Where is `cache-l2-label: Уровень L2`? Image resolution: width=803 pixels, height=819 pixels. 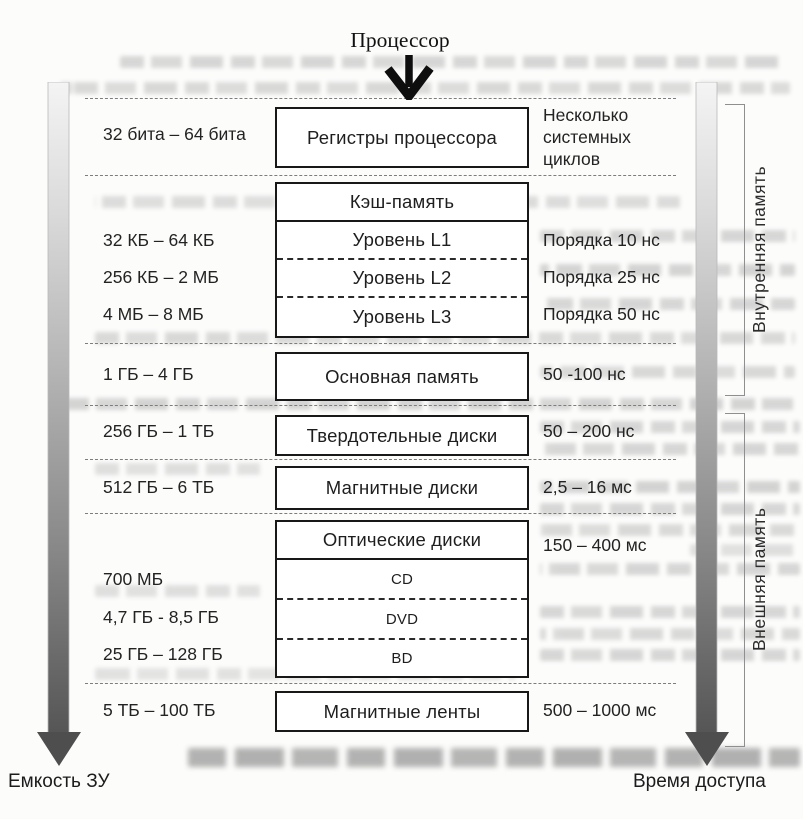
cache-l2-label: Уровень L2 is located at coordinates (402, 277).